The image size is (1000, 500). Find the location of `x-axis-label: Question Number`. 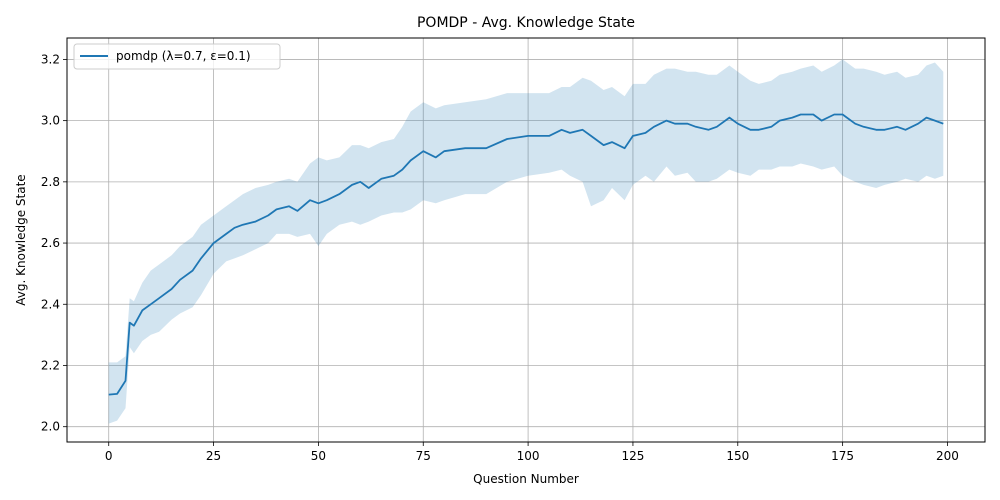

x-axis-label: Question Number is located at coordinates (526, 479).